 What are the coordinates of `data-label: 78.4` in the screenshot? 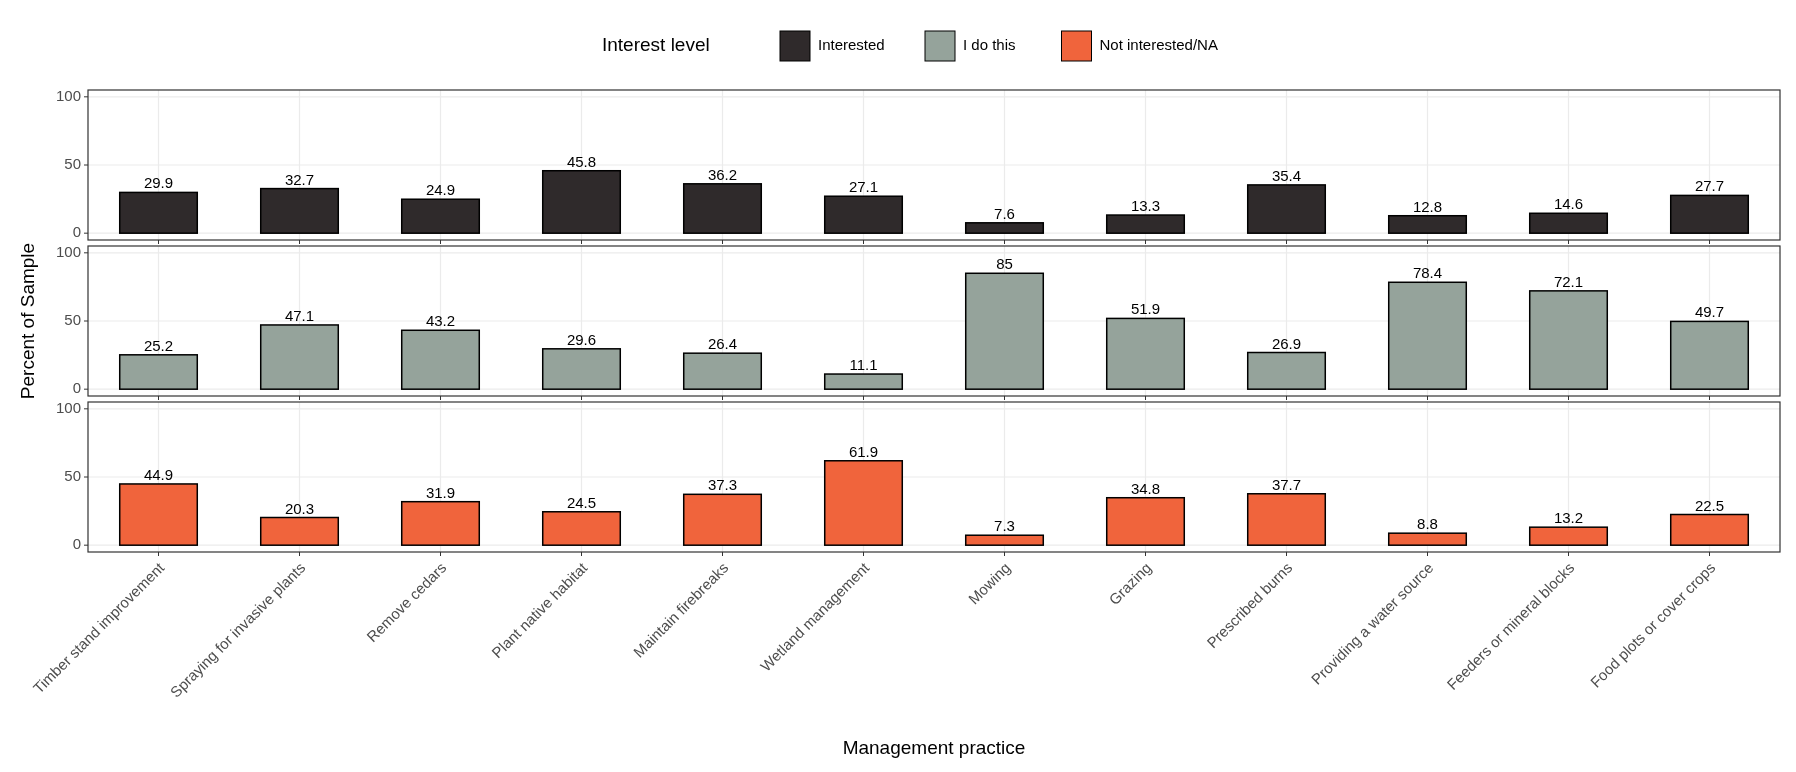 It's located at (1427, 273).